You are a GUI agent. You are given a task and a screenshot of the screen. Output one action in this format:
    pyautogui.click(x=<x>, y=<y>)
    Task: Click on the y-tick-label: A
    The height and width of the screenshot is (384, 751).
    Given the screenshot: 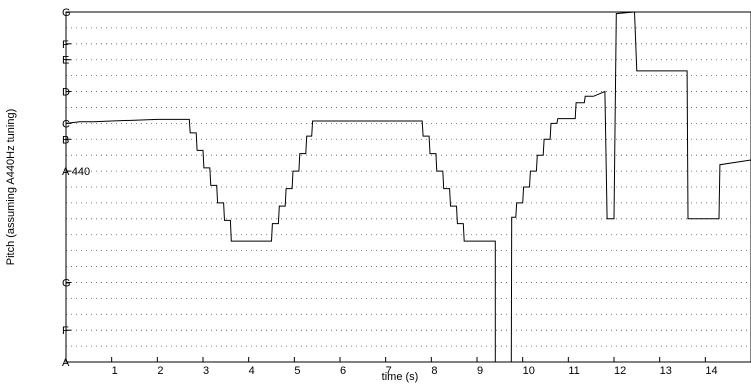 What is the action you would take?
    pyautogui.click(x=66, y=363)
    